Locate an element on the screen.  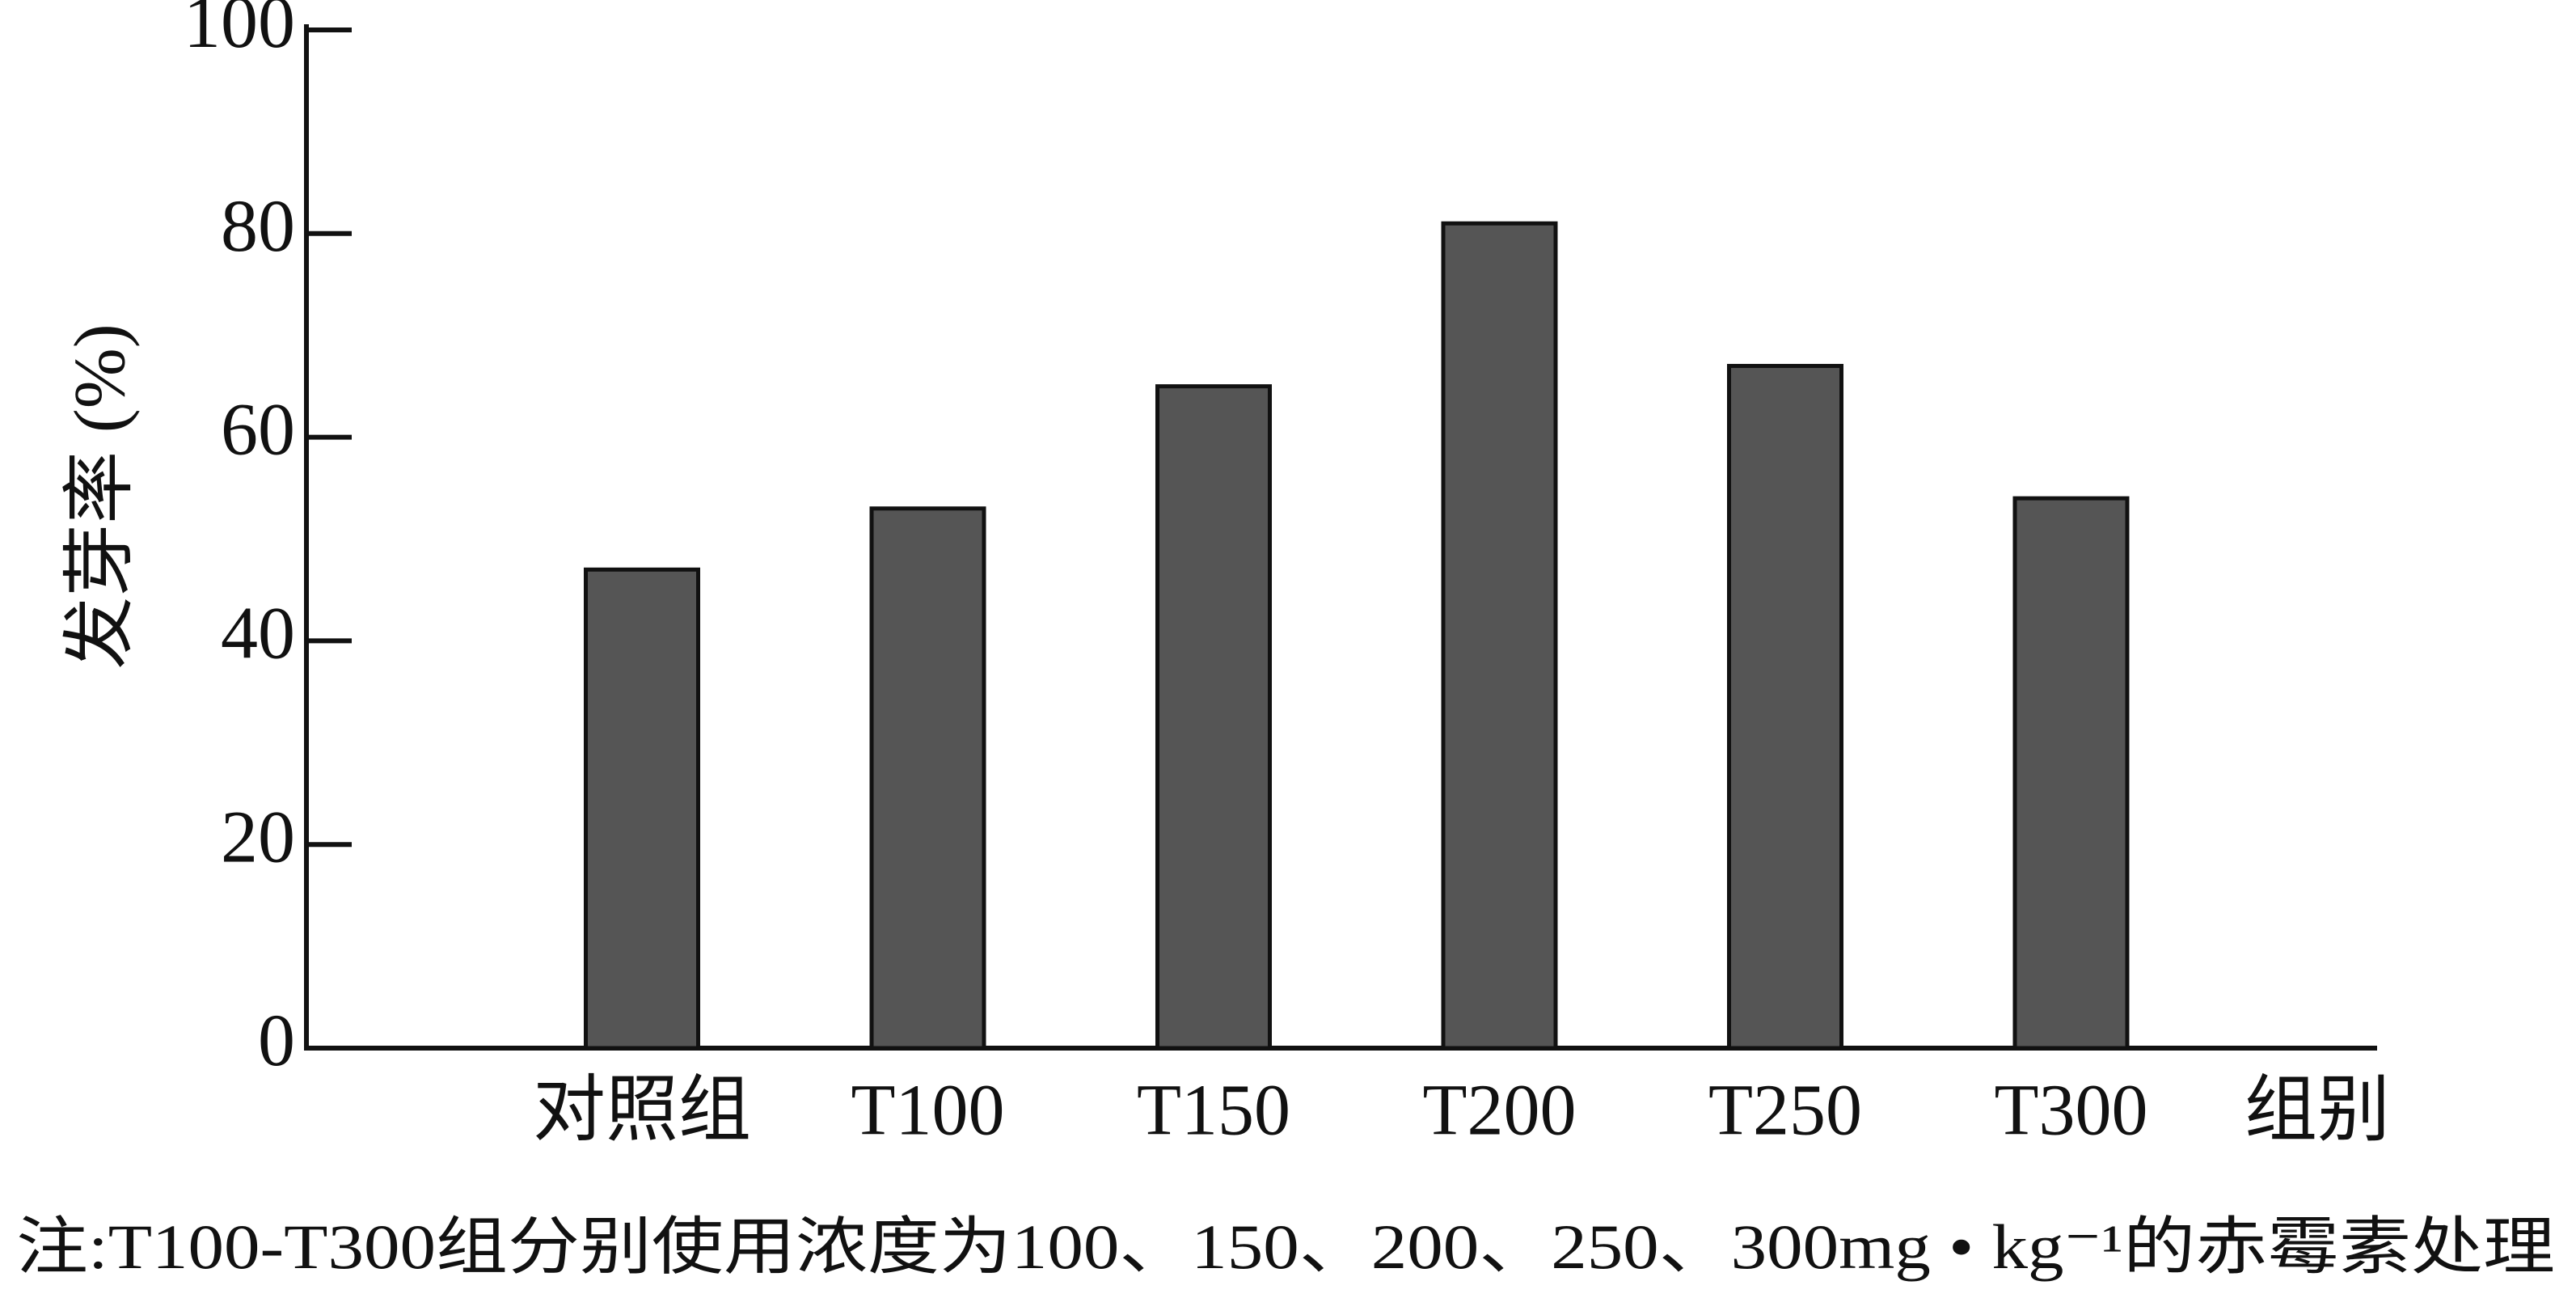
x-tick-label: T200 is located at coordinates (1500, 1111).